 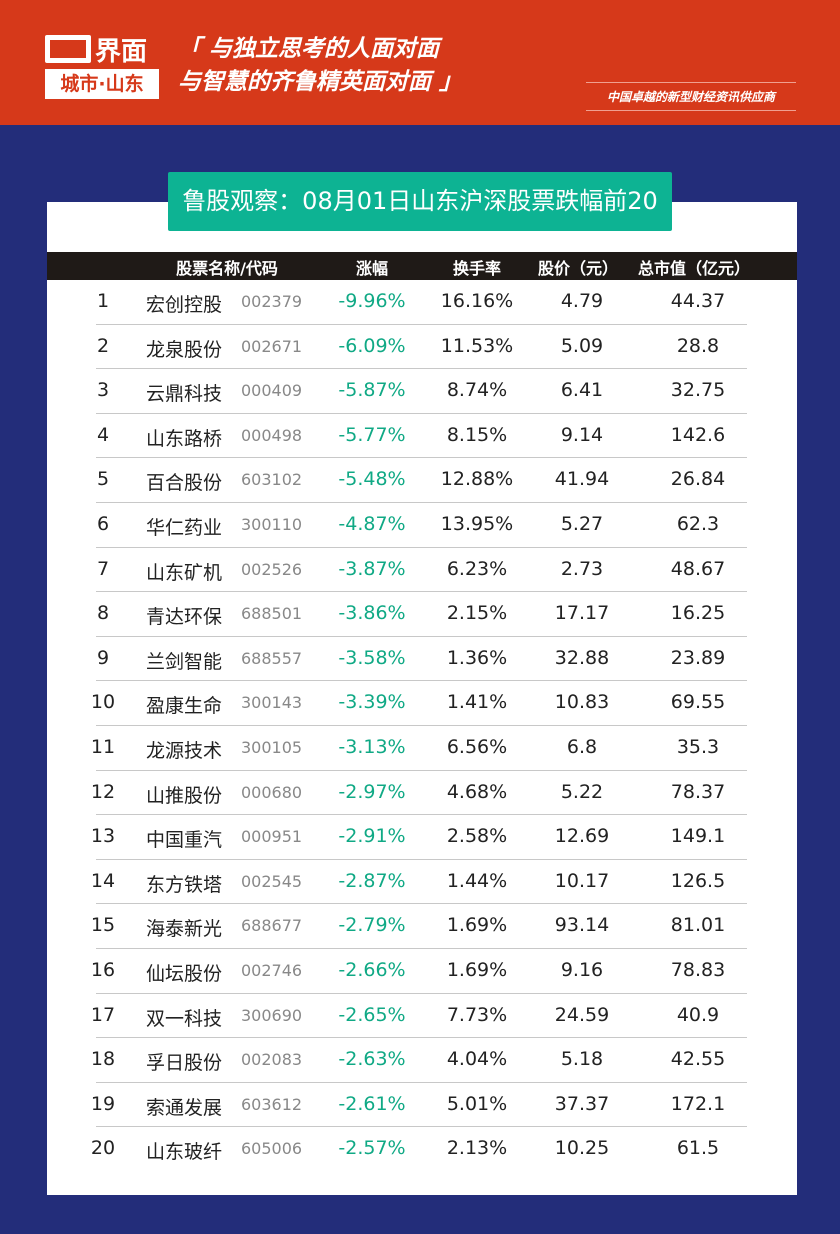 I want to click on rank-cell: 1, so click(x=103, y=301).